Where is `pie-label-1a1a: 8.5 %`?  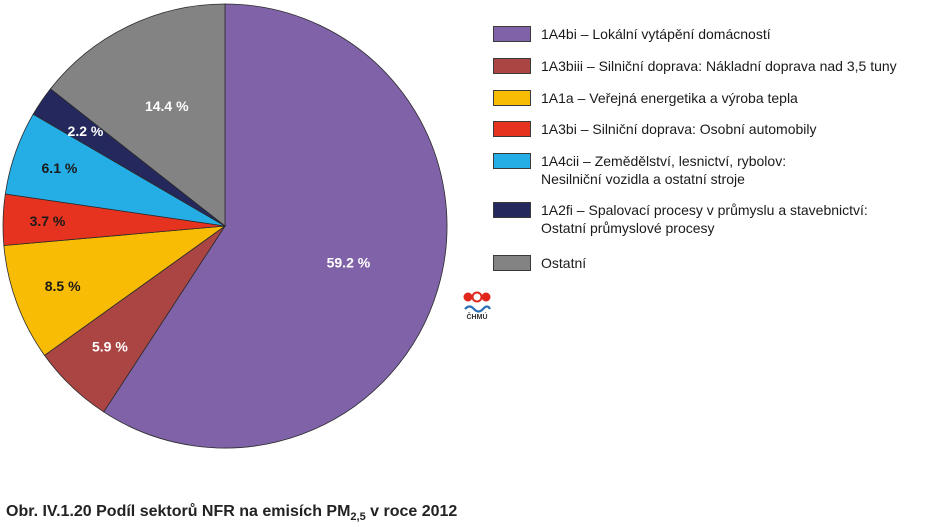 pie-label-1a1a: 8.5 % is located at coordinates (63, 286).